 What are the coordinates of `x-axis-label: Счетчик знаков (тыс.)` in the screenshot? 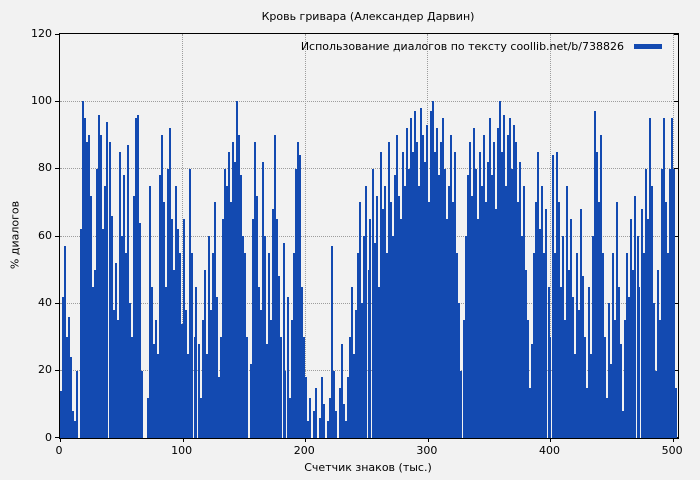 It's located at (368, 467).